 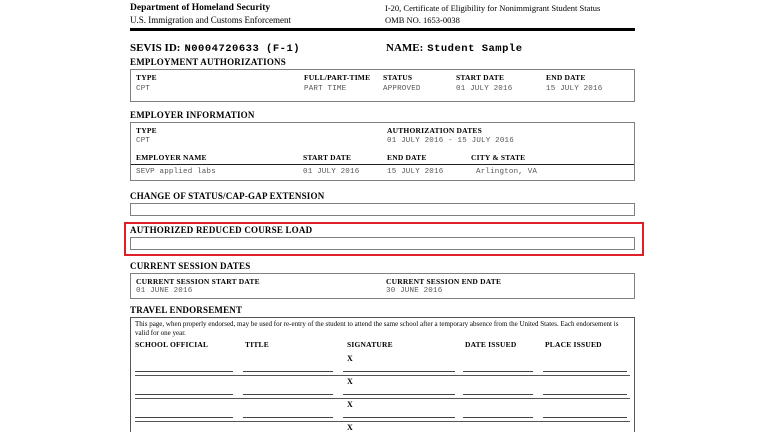 What do you see at coordinates (327, 157) in the screenshot?
I see `col-header-employer-start: START DATE` at bounding box center [327, 157].